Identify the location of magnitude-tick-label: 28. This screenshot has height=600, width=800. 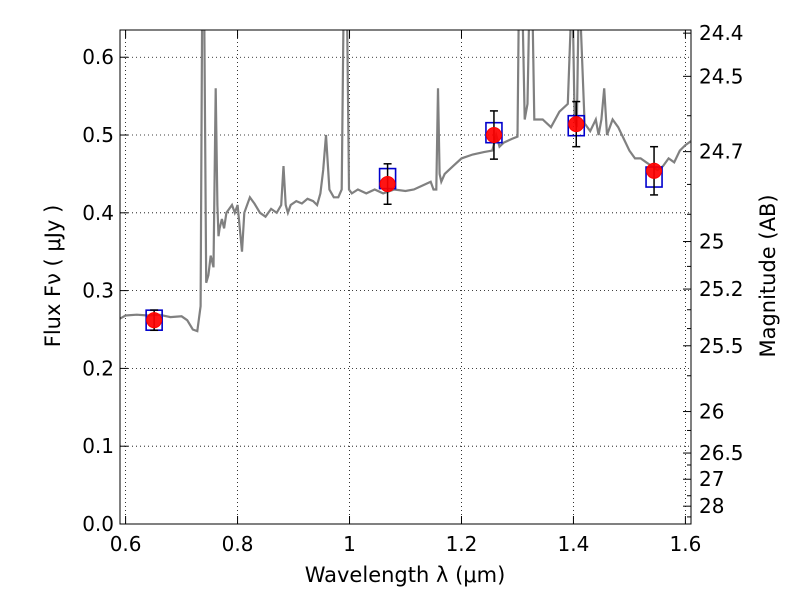
(711, 506).